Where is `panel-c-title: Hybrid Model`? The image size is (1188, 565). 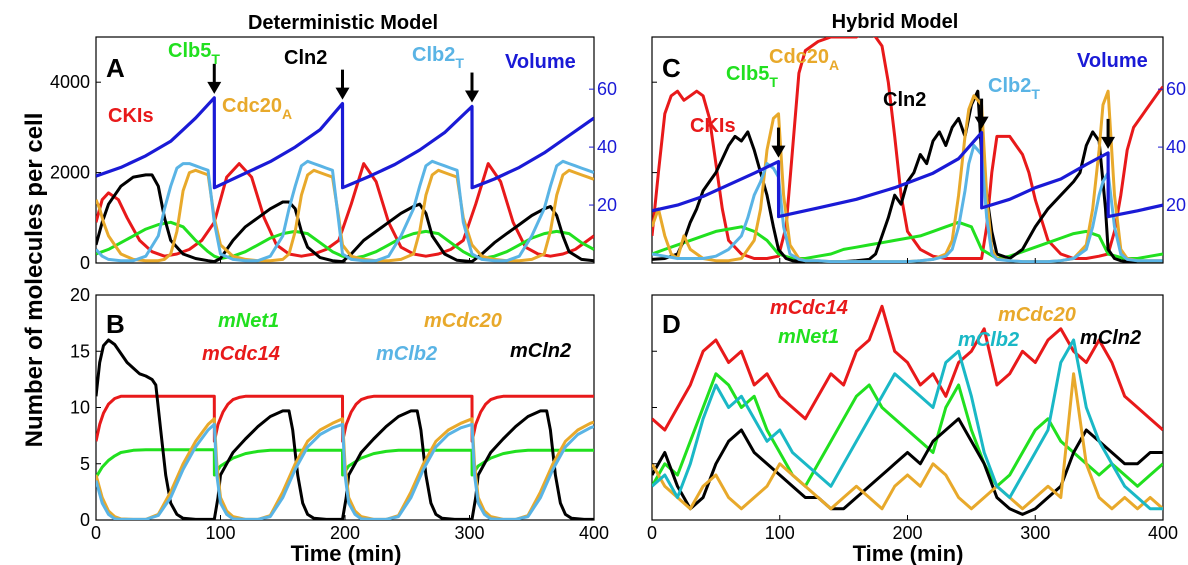 panel-c-title: Hybrid Model is located at coordinates (895, 22).